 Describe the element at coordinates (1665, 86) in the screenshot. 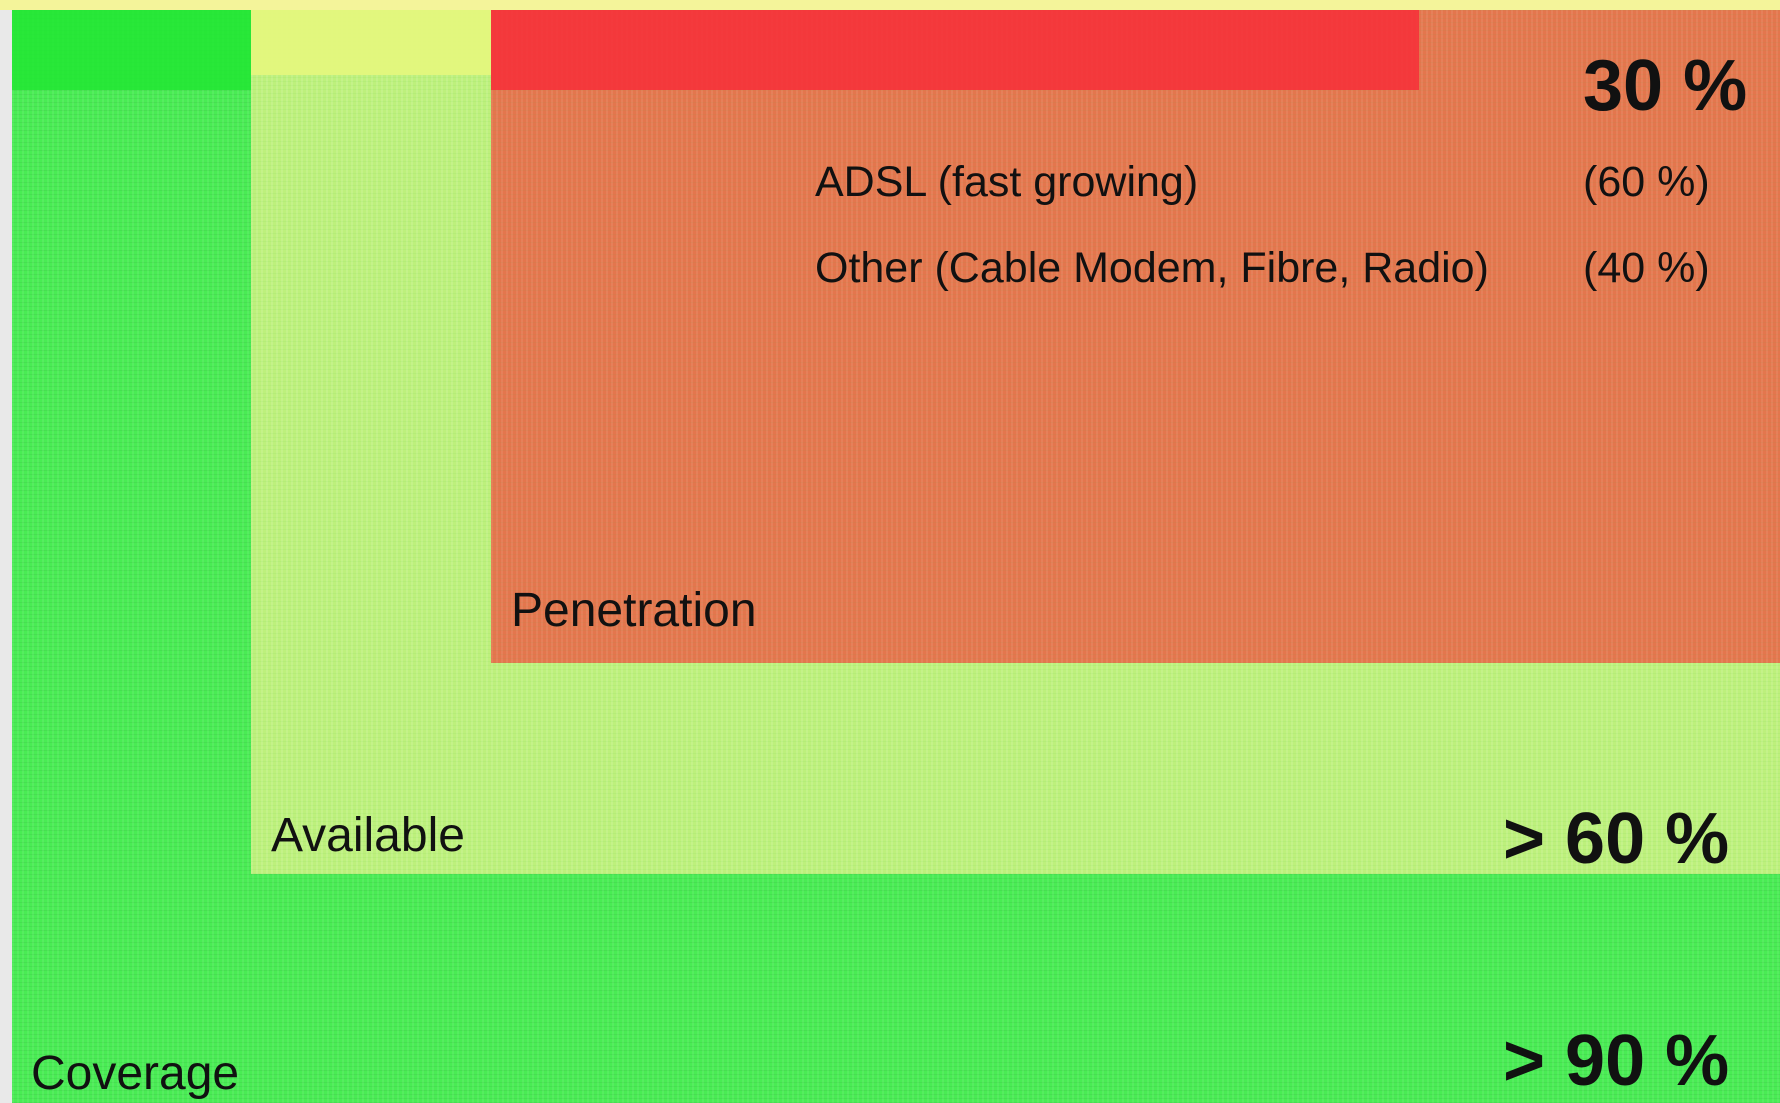

I see `penetration-percentage: 30 %` at that location.